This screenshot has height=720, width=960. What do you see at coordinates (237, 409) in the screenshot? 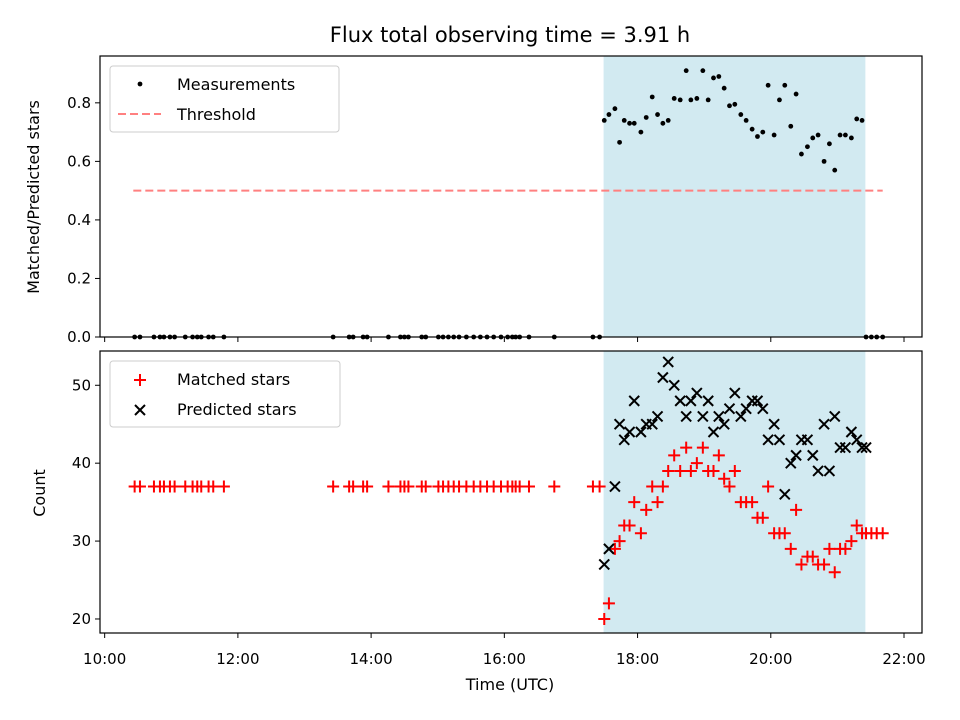
I see `legend-predicted-label: Predicted stars` at bounding box center [237, 409].